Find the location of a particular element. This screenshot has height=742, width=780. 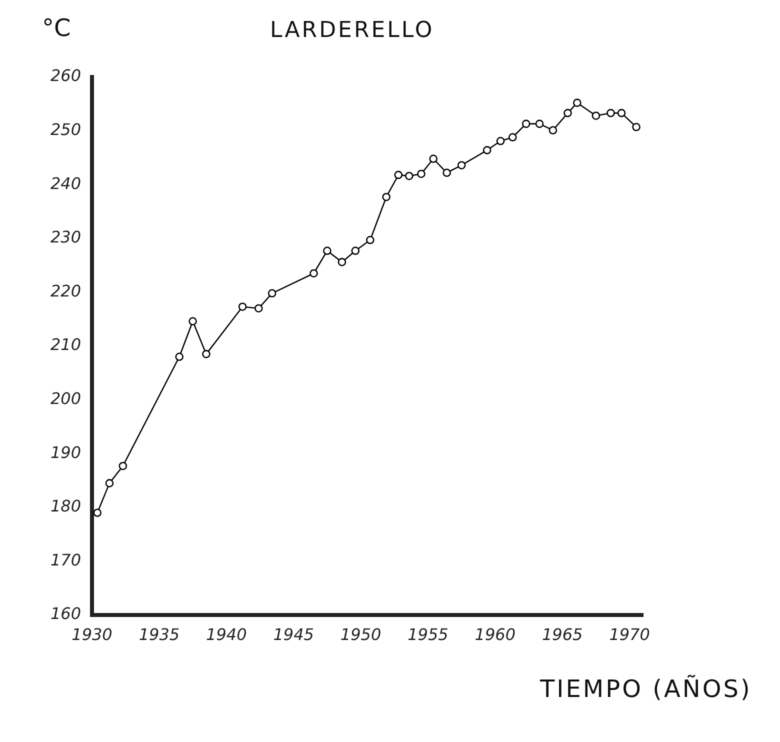

x-tick-label: 1945 is located at coordinates (293, 634).